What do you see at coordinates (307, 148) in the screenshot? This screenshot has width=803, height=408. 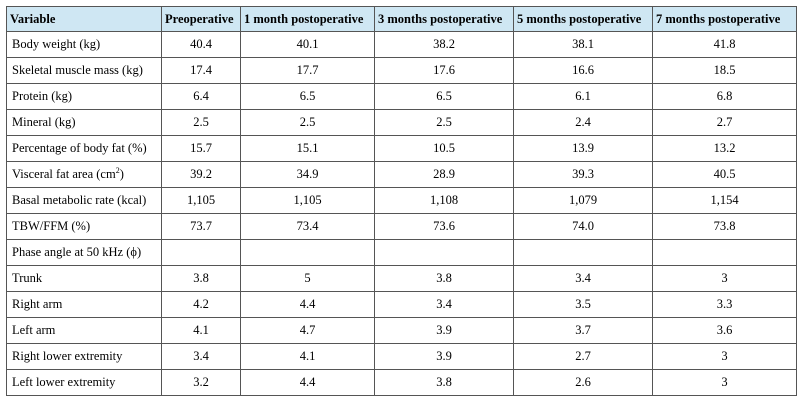 I see `table-cell: 15.1` at bounding box center [307, 148].